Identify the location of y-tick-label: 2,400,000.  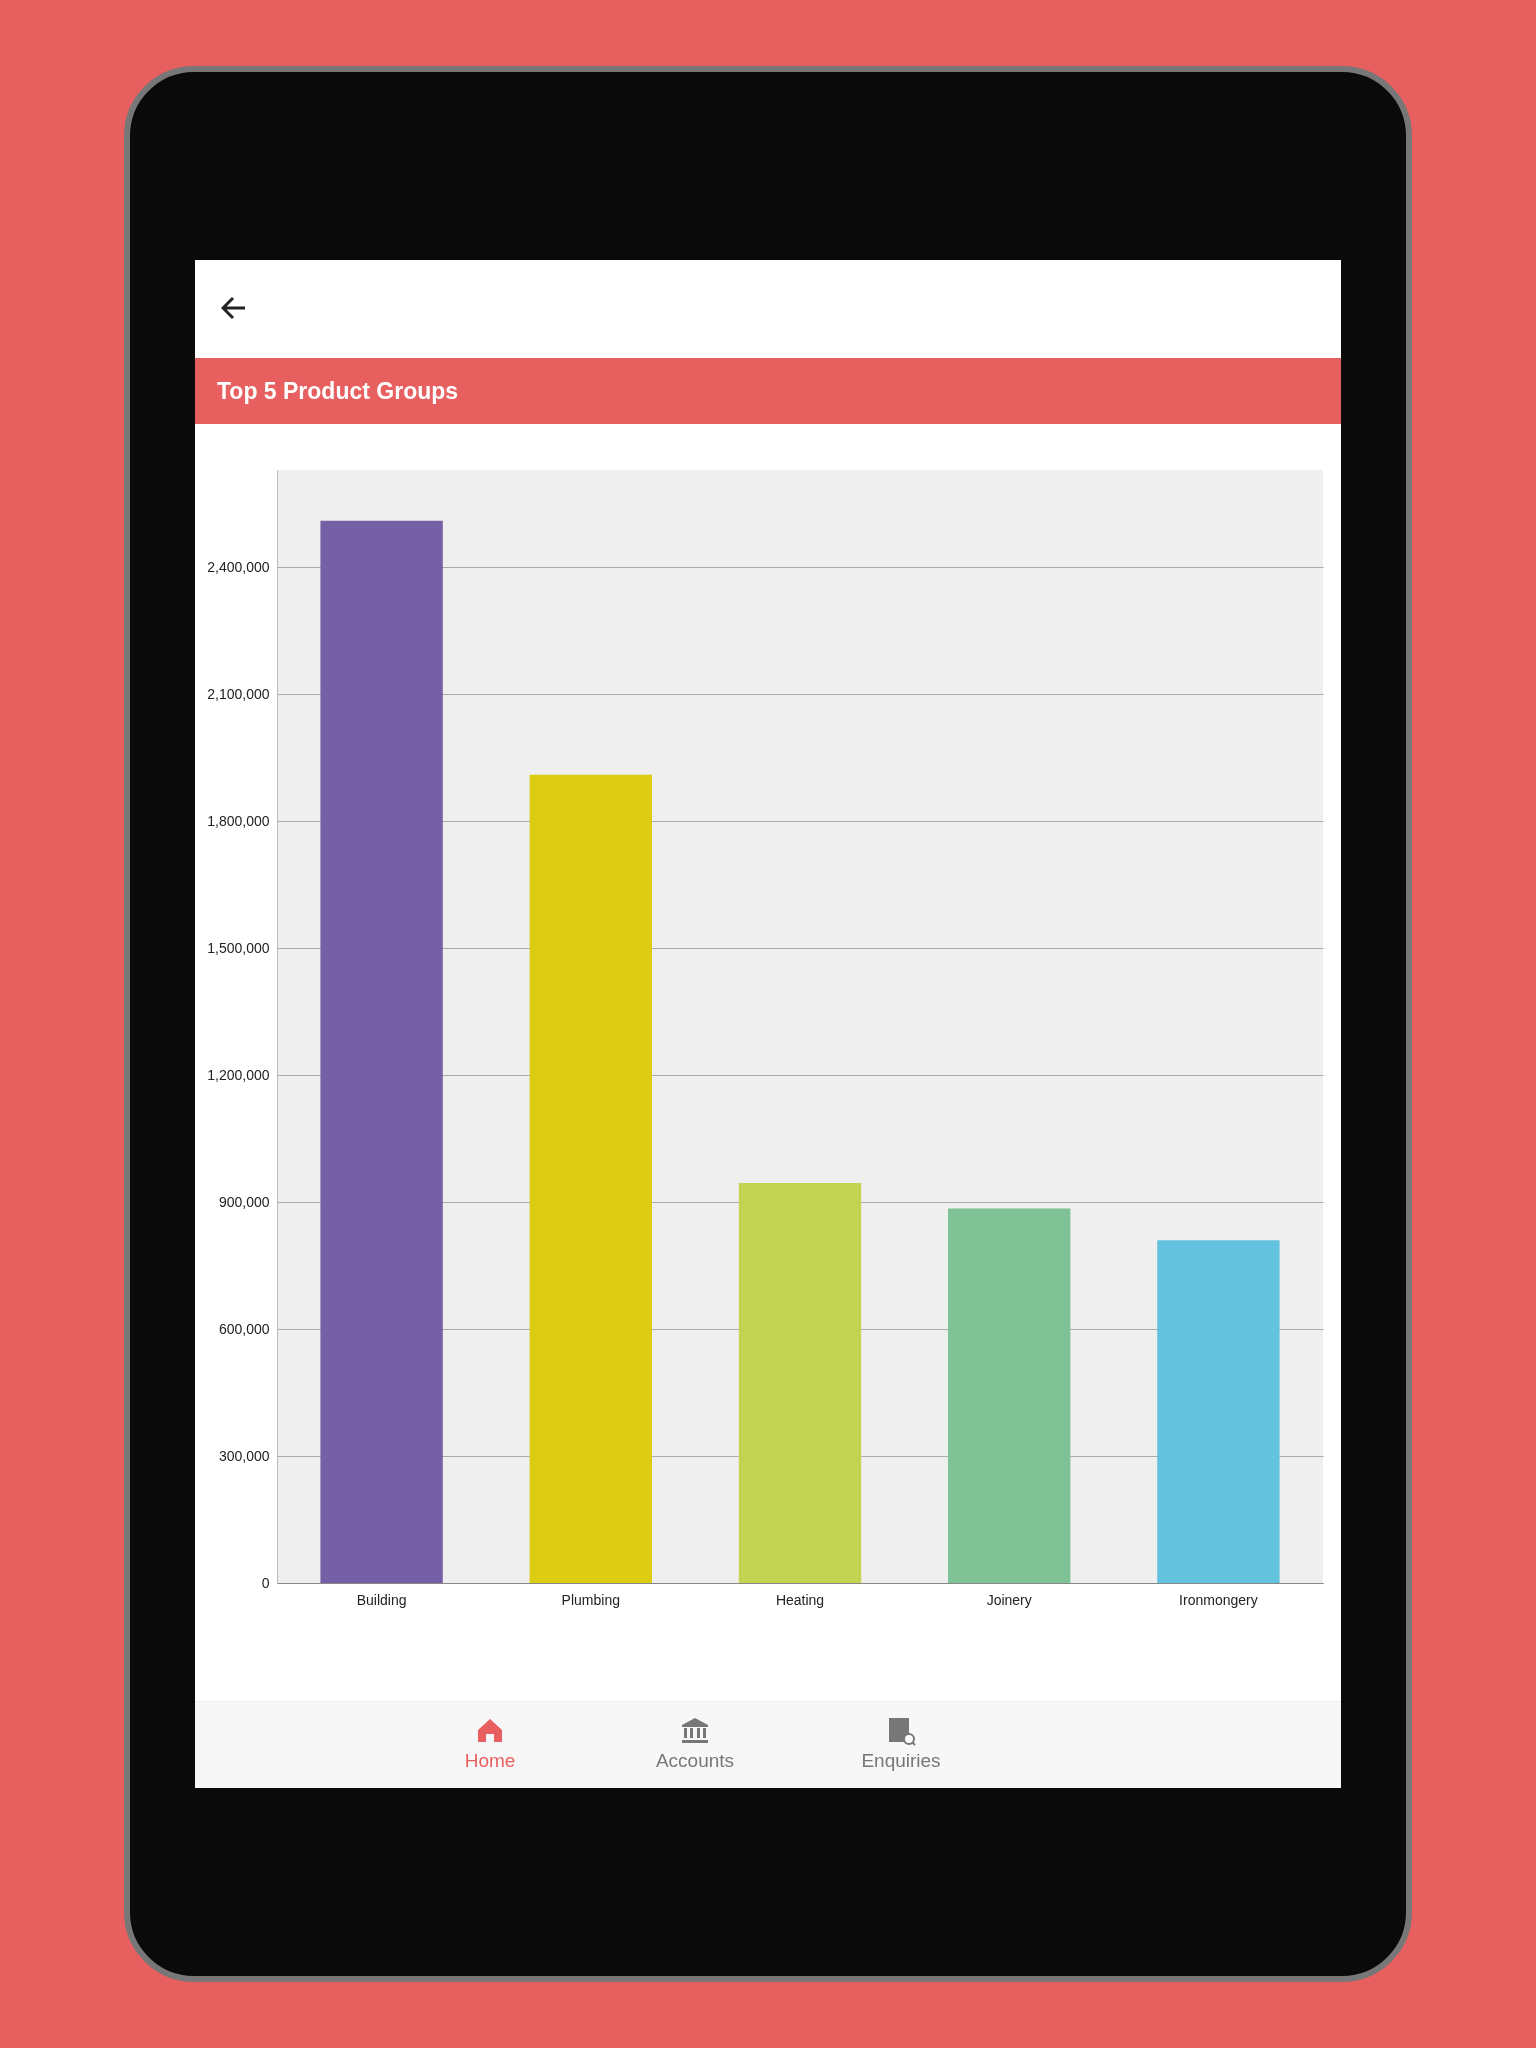
(238, 566).